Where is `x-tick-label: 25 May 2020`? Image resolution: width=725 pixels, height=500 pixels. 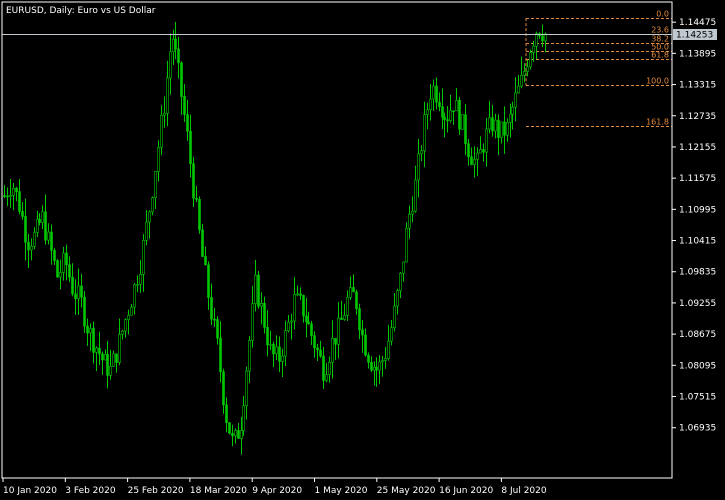
x-tick-label: 25 May 2020 is located at coordinates (406, 491).